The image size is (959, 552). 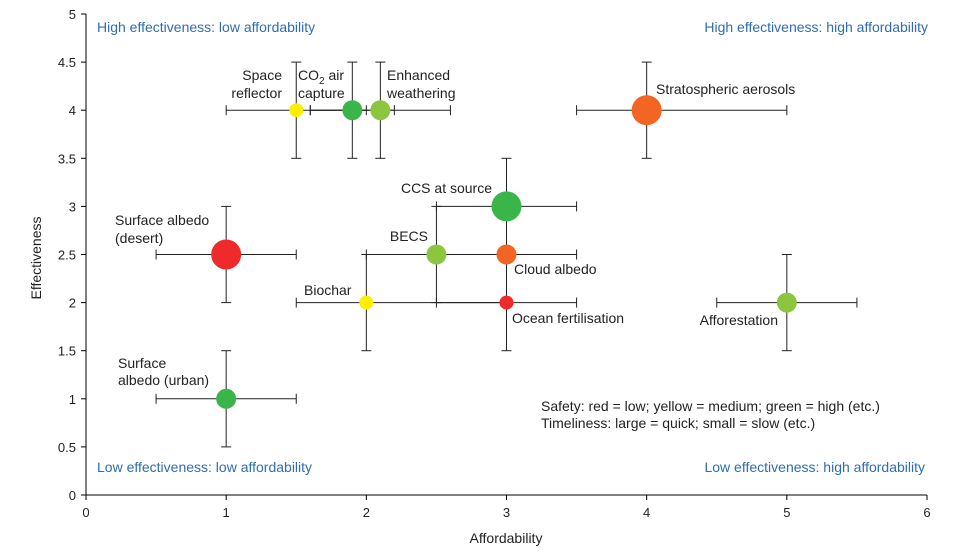 I want to click on label-space-reflector-line2: reflector, so click(x=256, y=93).